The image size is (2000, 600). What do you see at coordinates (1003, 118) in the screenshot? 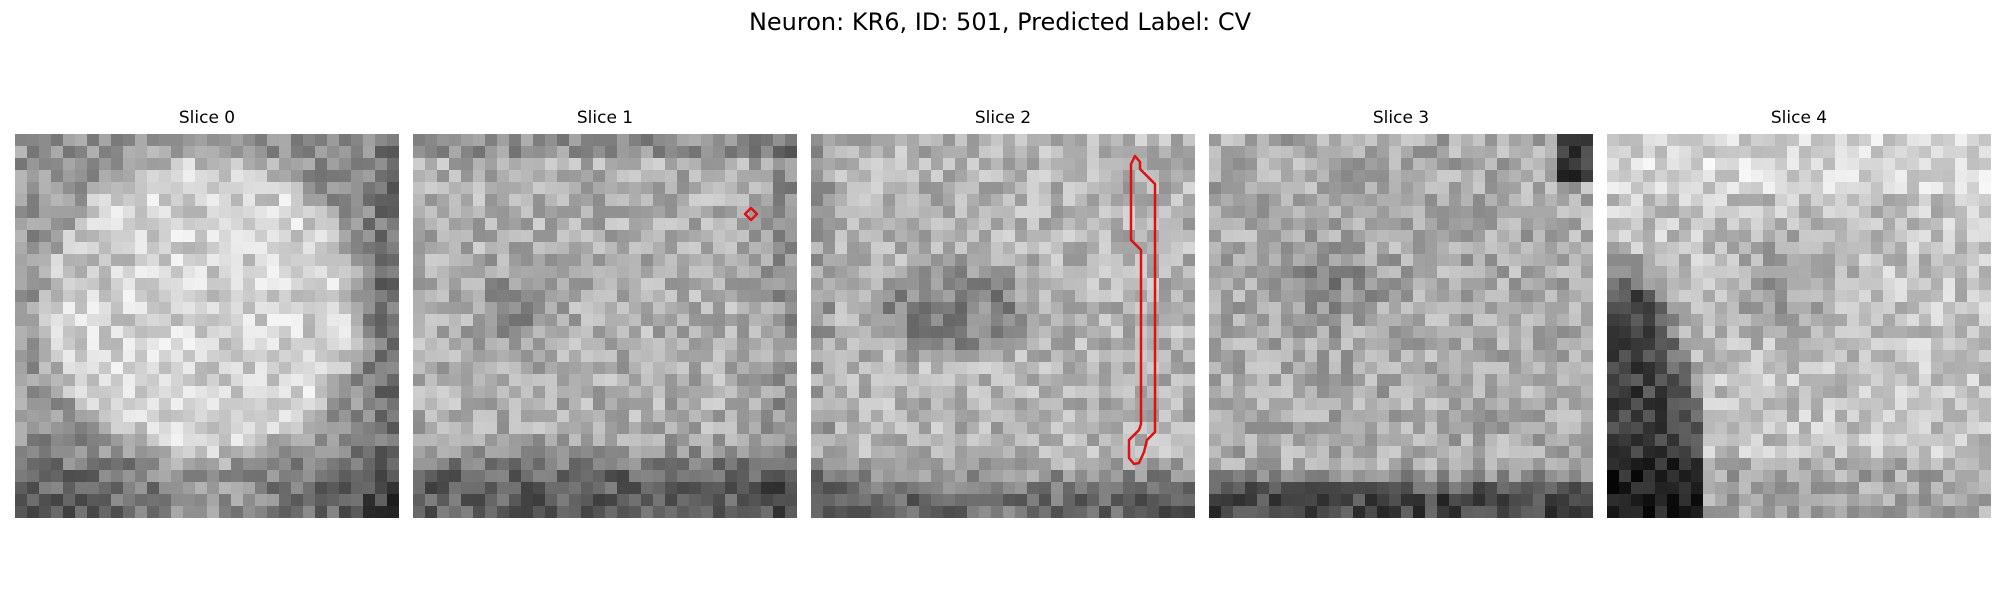
I see `slice-title: Slice 2` at bounding box center [1003, 118].